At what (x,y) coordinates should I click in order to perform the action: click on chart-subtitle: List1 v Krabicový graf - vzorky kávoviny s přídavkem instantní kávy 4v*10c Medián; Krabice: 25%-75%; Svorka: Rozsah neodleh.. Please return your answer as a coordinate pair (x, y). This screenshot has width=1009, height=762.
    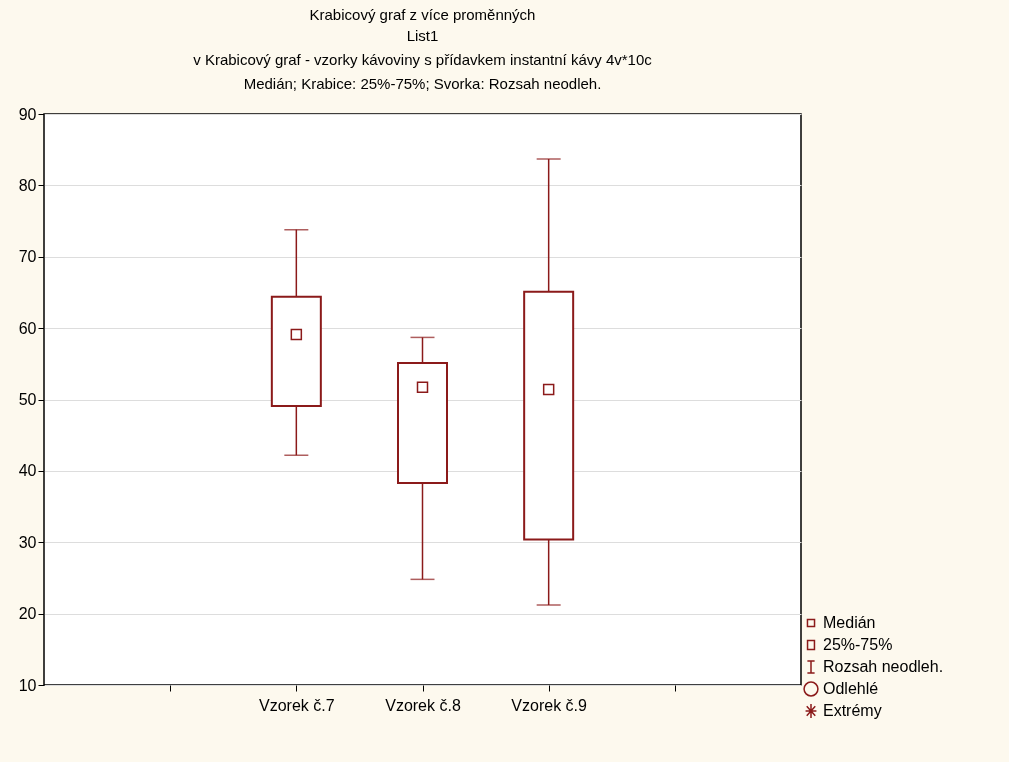
    Looking at the image, I should click on (423, 59).